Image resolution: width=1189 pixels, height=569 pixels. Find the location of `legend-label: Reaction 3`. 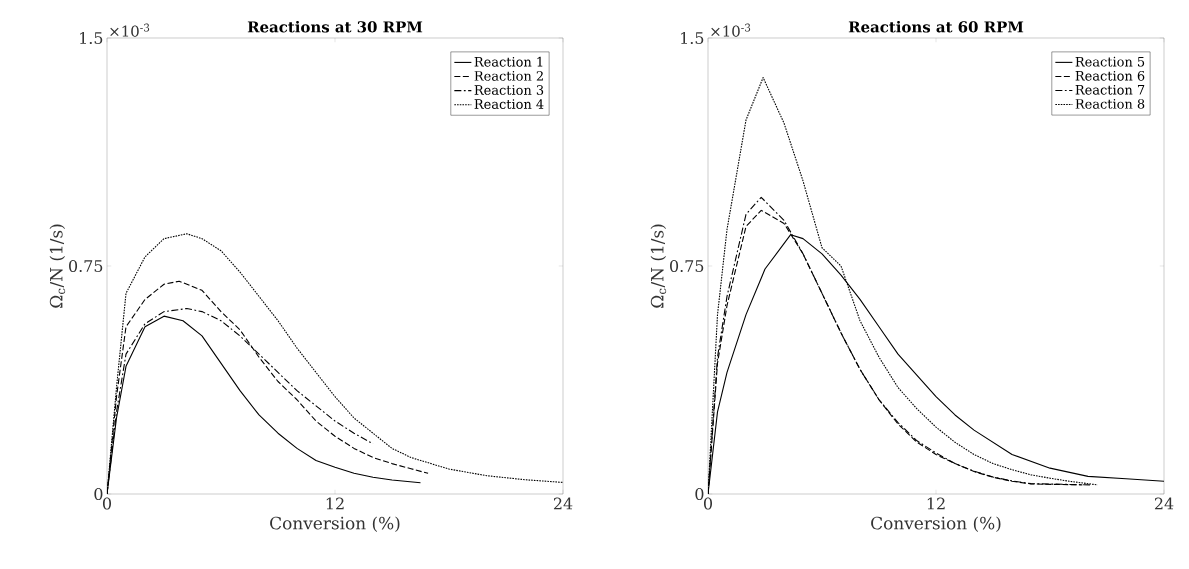

legend-label: Reaction 3 is located at coordinates (509, 90).